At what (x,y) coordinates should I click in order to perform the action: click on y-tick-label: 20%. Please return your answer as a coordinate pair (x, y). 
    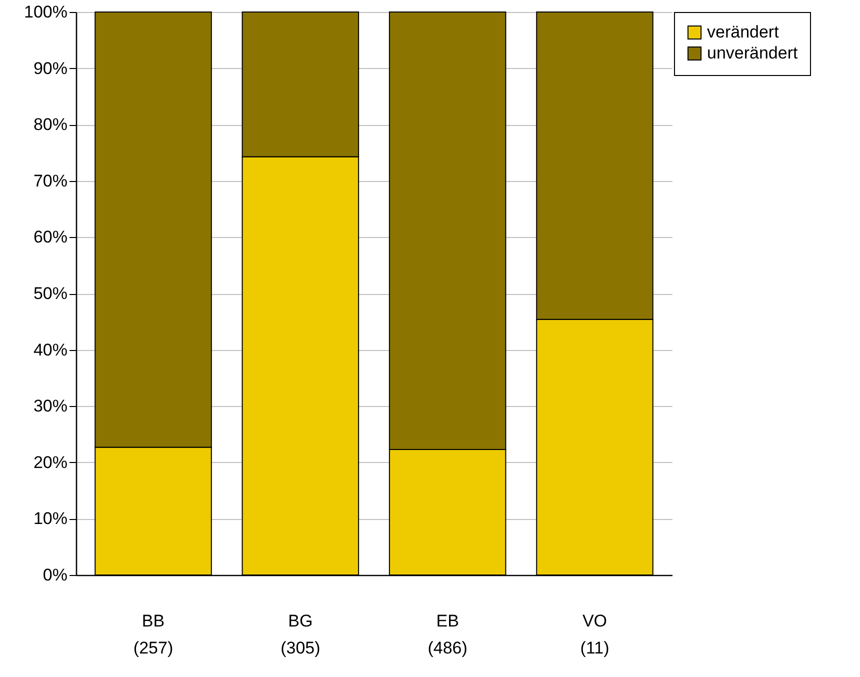
    Looking at the image, I should click on (50, 462).